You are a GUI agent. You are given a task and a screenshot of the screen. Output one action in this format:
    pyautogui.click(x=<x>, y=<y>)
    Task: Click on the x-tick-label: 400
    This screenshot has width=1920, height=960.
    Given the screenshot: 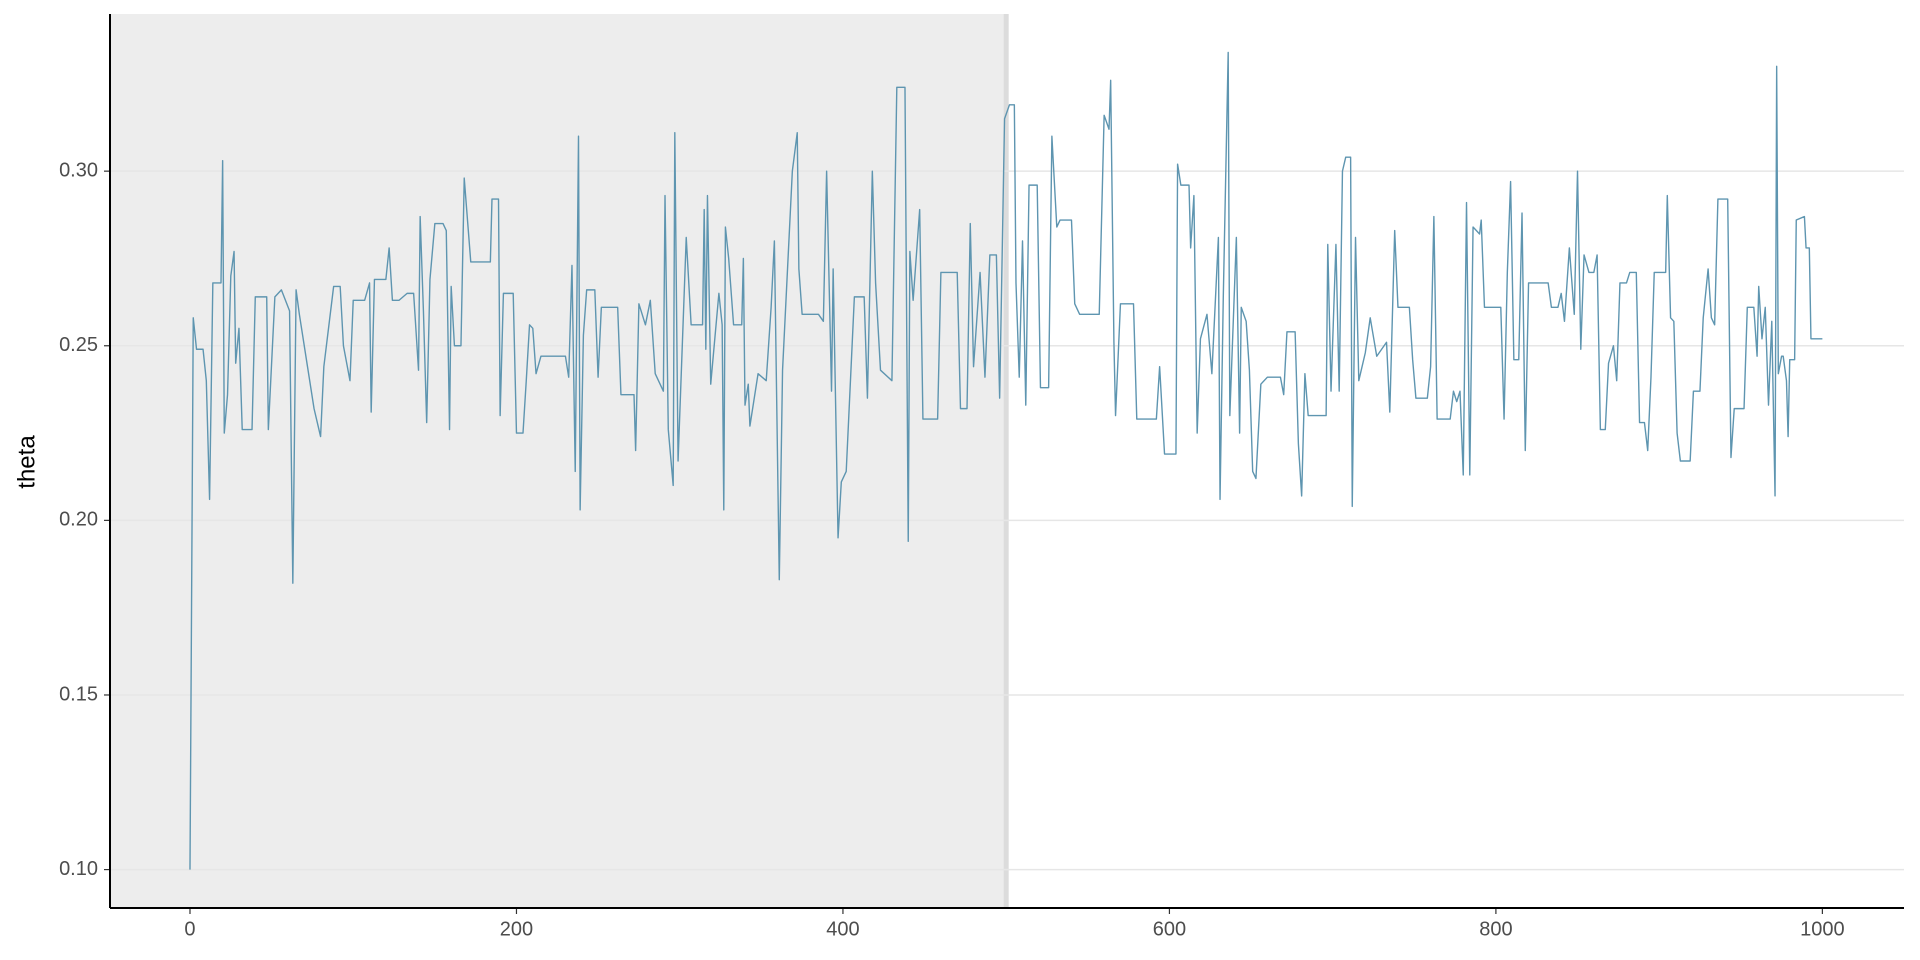 What is the action you would take?
    pyautogui.click(x=842, y=929)
    